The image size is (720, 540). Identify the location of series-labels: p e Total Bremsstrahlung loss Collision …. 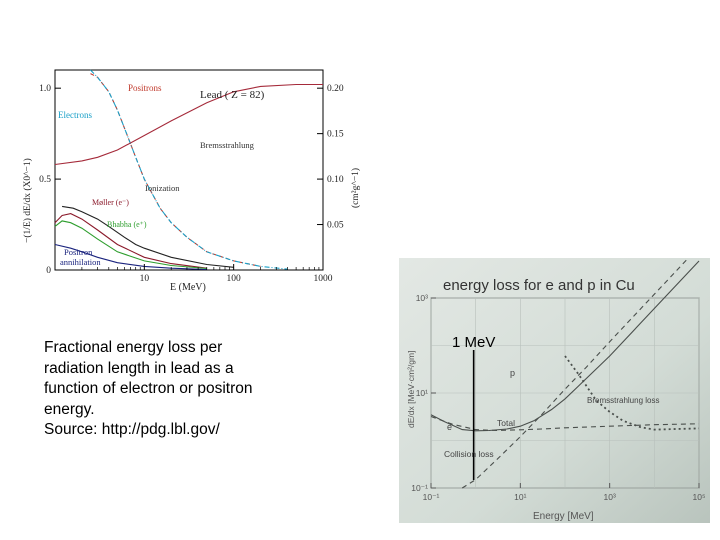
(551, 413).